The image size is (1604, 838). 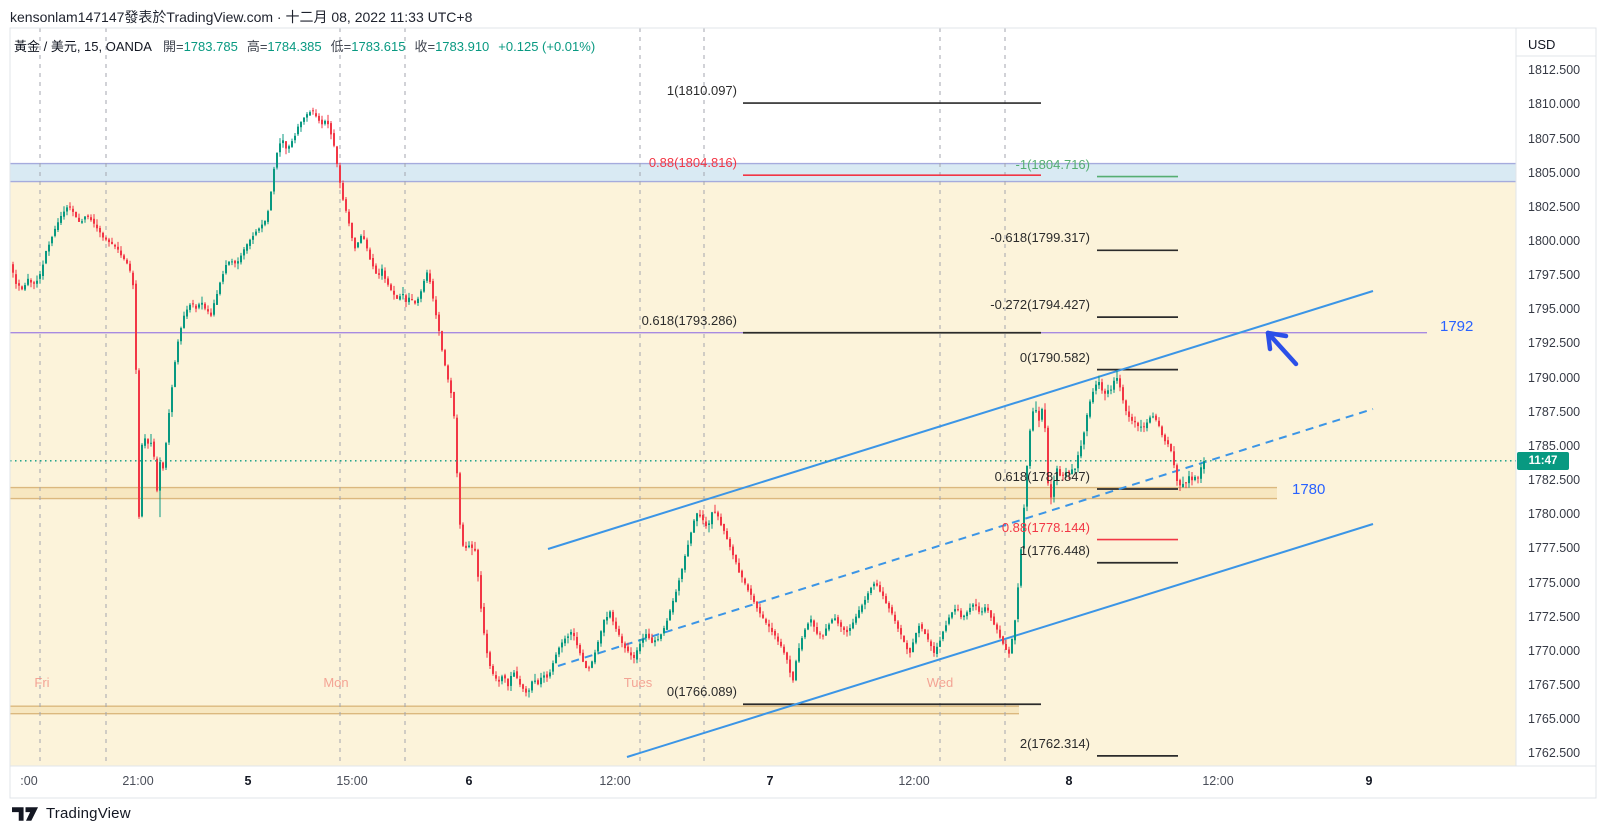 What do you see at coordinates (1554, 275) in the screenshot?
I see `price-tick-label: 1797.500` at bounding box center [1554, 275].